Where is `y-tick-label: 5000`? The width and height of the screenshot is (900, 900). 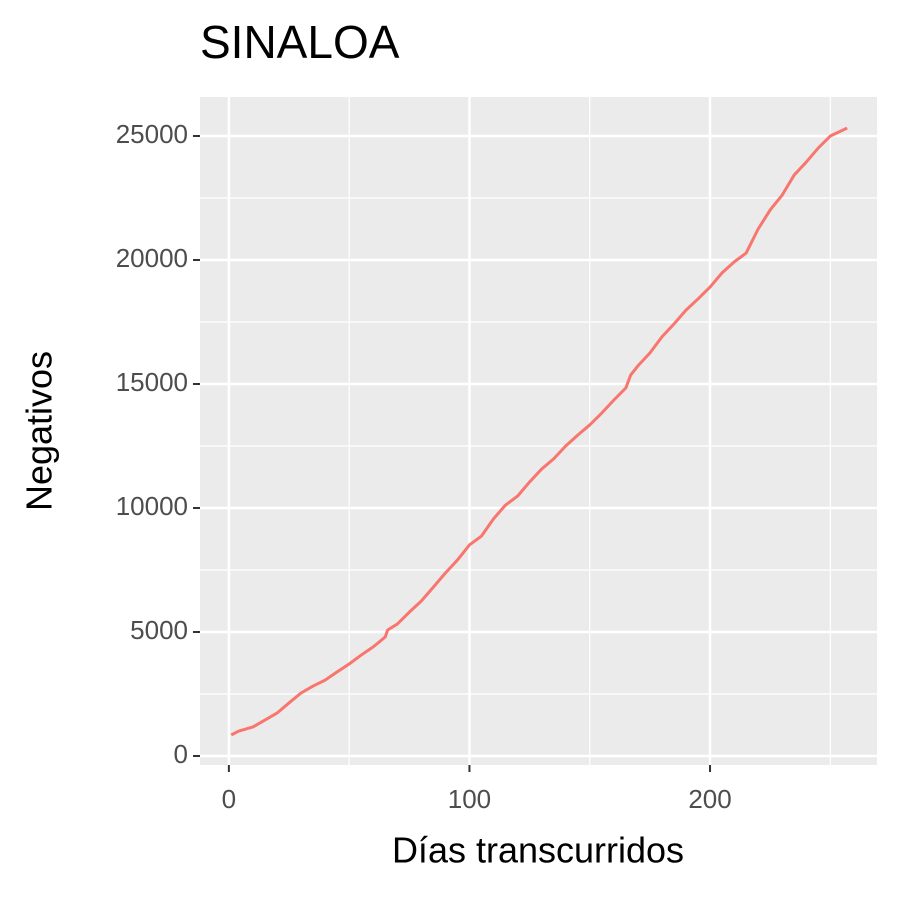
y-tick-label: 5000 is located at coordinates (159, 630).